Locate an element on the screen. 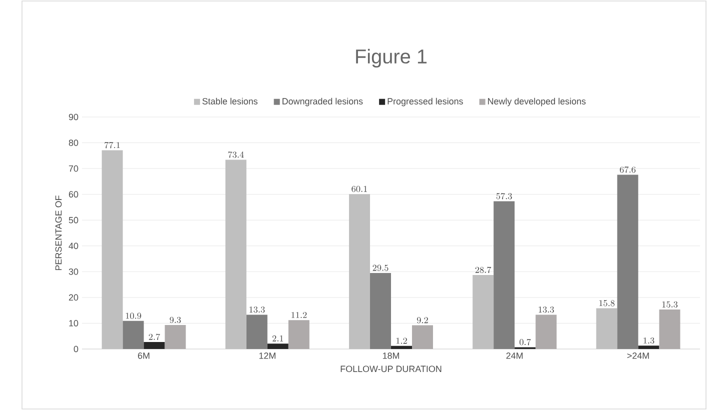 The image size is (713, 417). x-tick-label: 12M is located at coordinates (267, 355).